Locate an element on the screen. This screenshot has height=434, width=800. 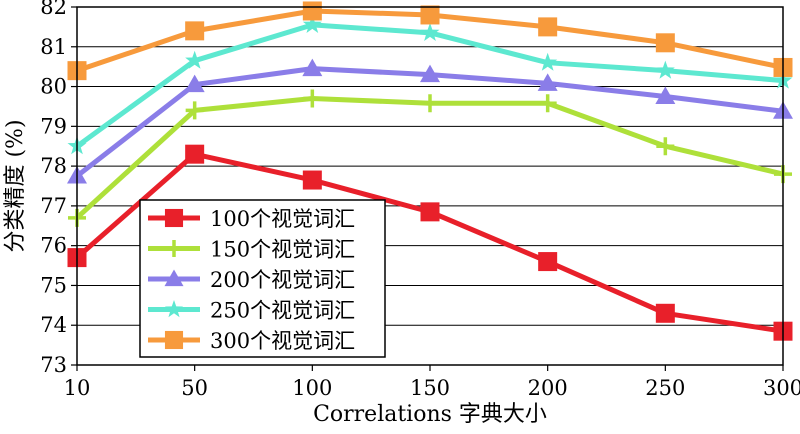
legend: 100个视觉词汇 150个视觉词汇 200个视觉词汇 250个视觉词汇 300个视觉词汇 is located at coordinates (262, 278).